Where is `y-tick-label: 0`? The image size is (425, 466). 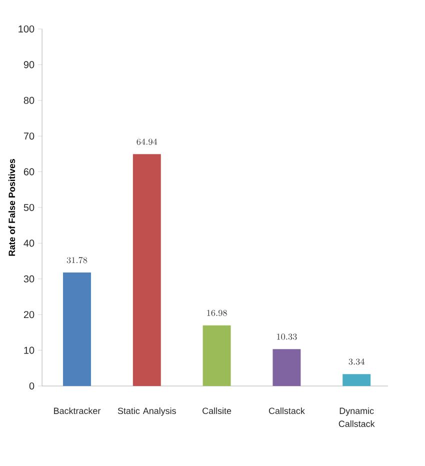 y-tick-label: 0 is located at coordinates (31, 386).